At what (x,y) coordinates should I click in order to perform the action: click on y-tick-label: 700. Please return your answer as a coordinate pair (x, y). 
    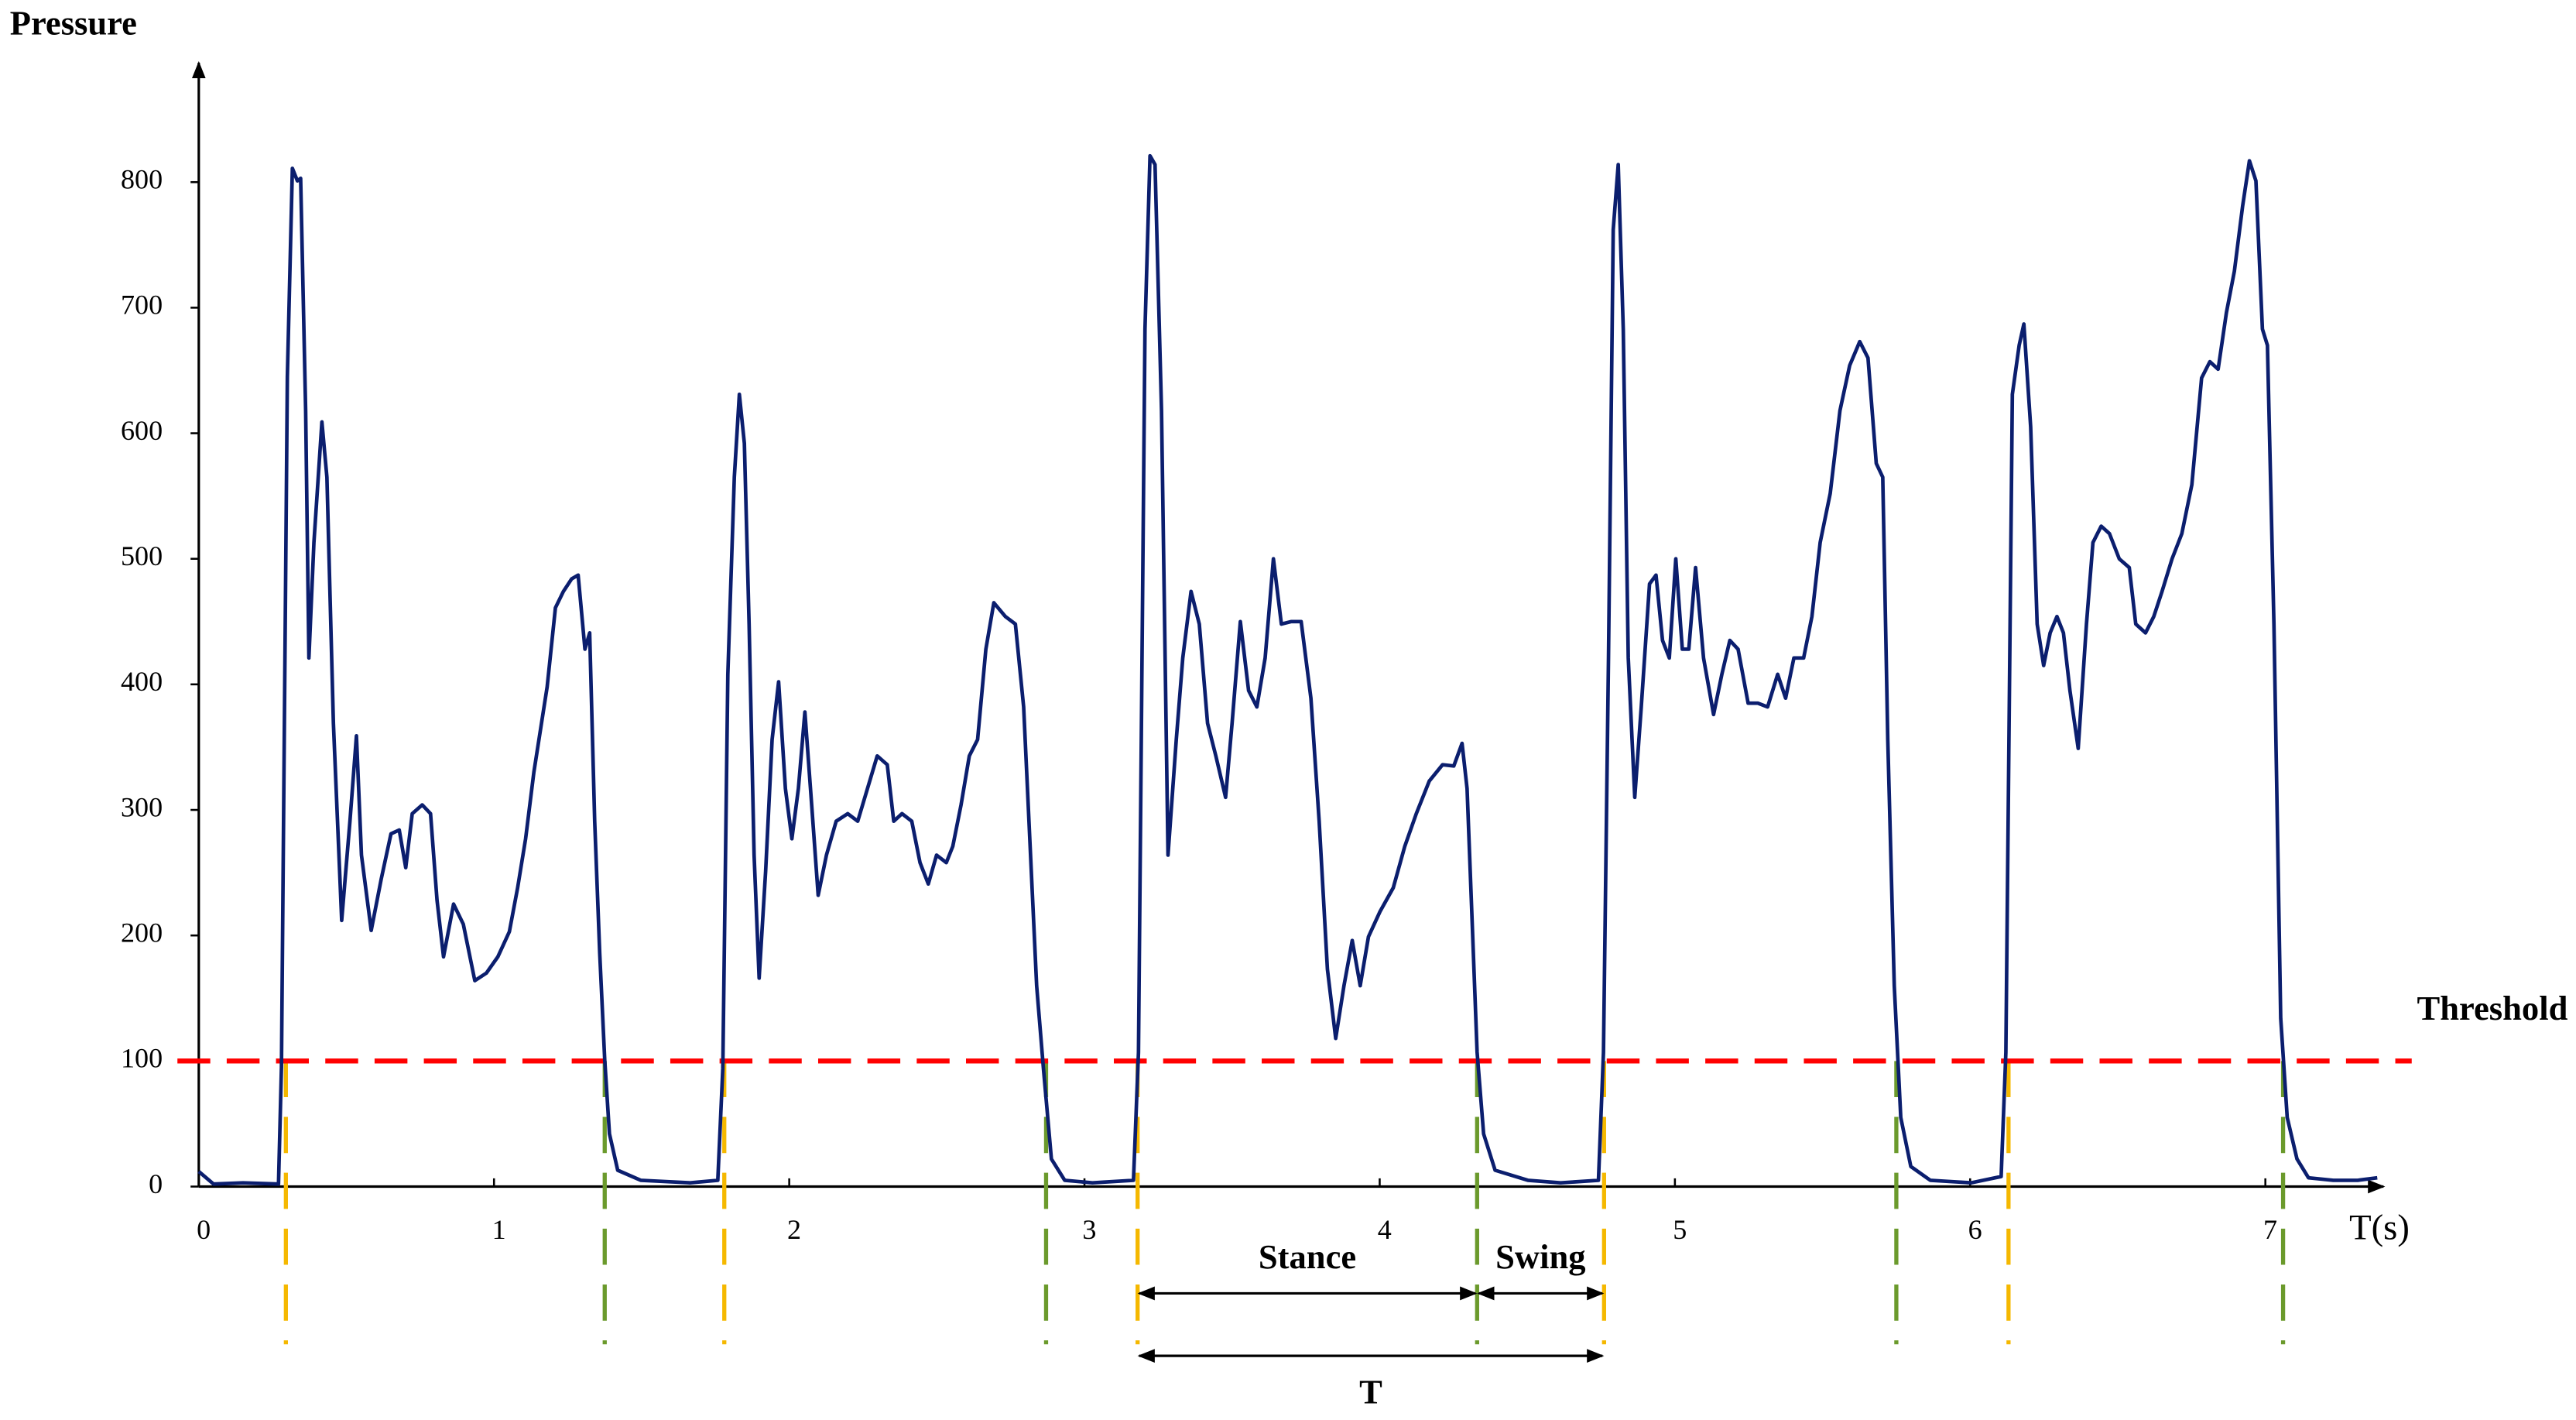
    Looking at the image, I should click on (142, 306).